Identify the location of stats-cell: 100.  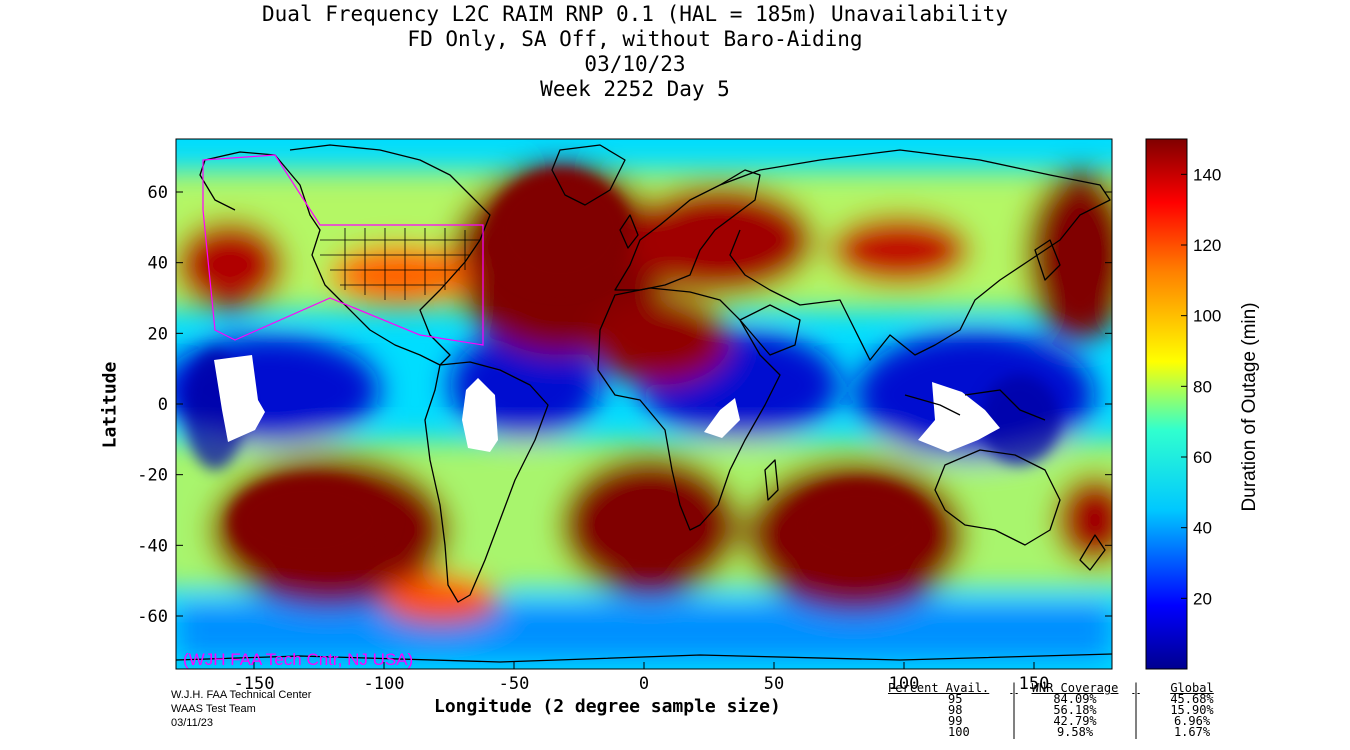
(959, 732).